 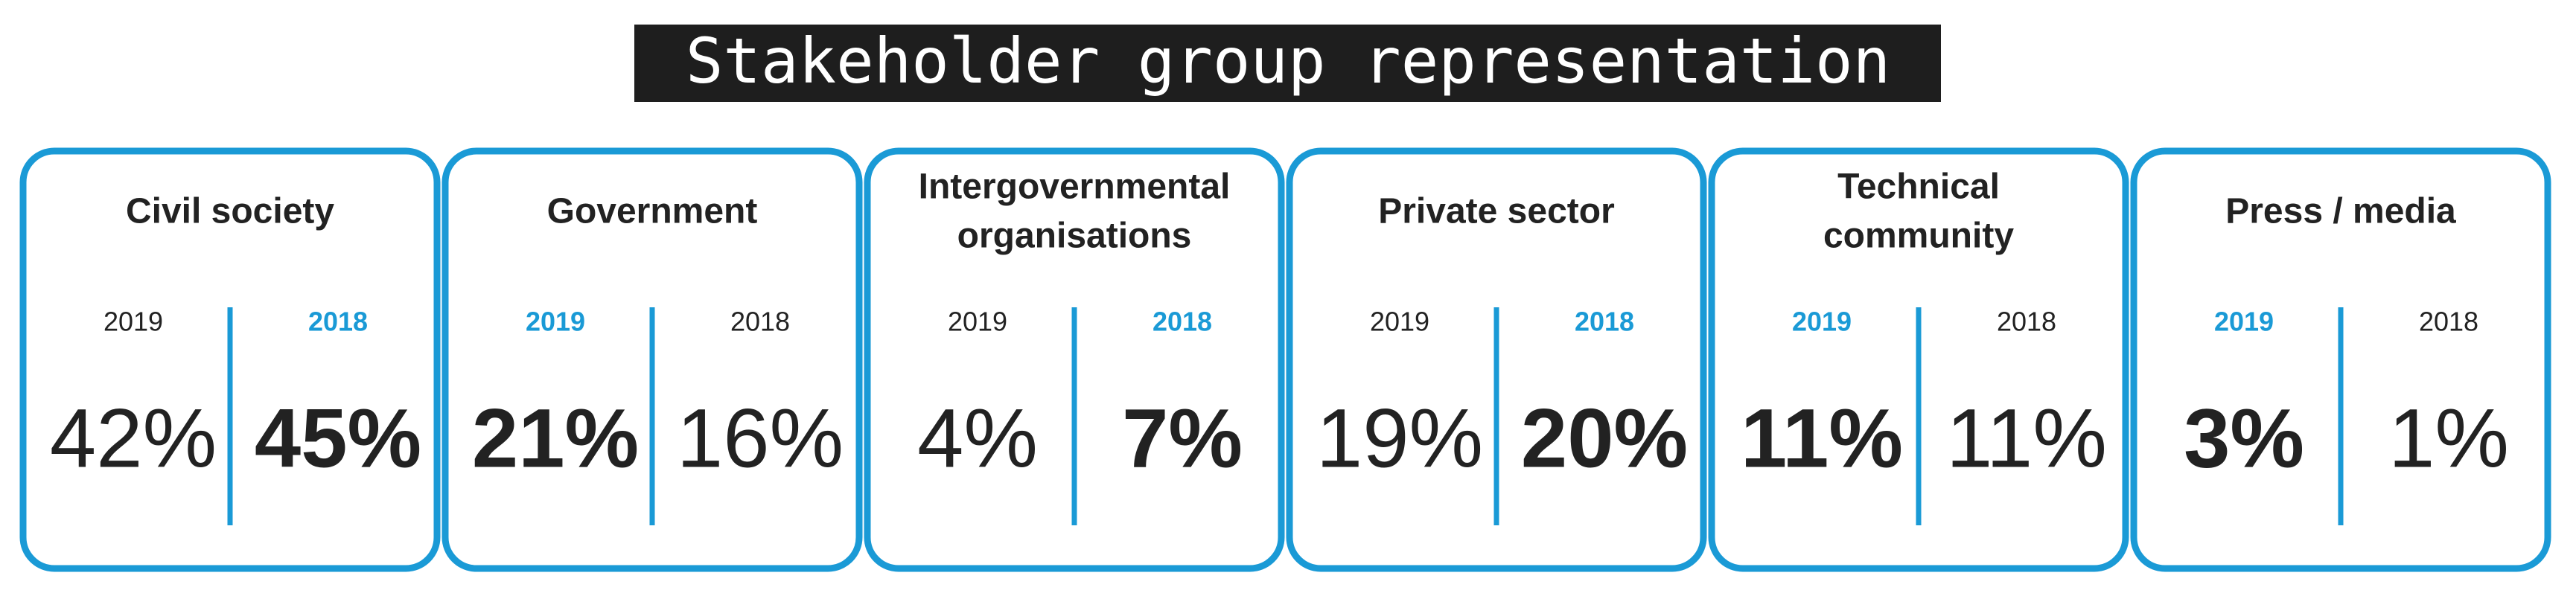 I want to click on group-name: Press / media, so click(x=2340, y=211).